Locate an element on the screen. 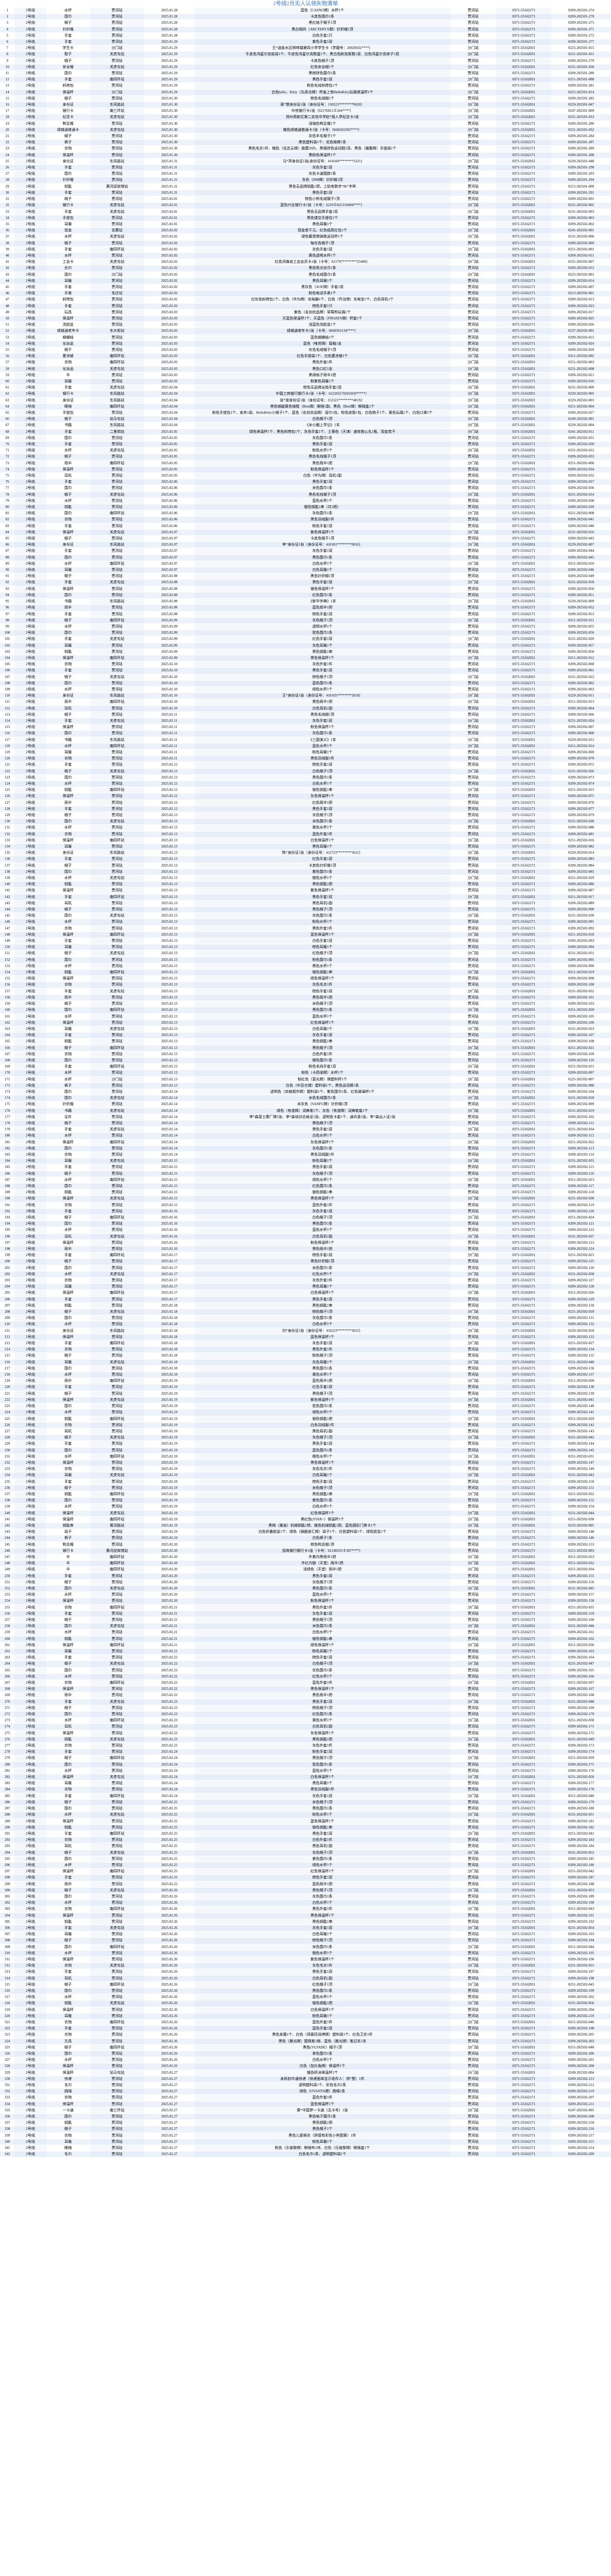 The width and height of the screenshot is (611, 2576). row-index: 95 is located at coordinates (7, 601).